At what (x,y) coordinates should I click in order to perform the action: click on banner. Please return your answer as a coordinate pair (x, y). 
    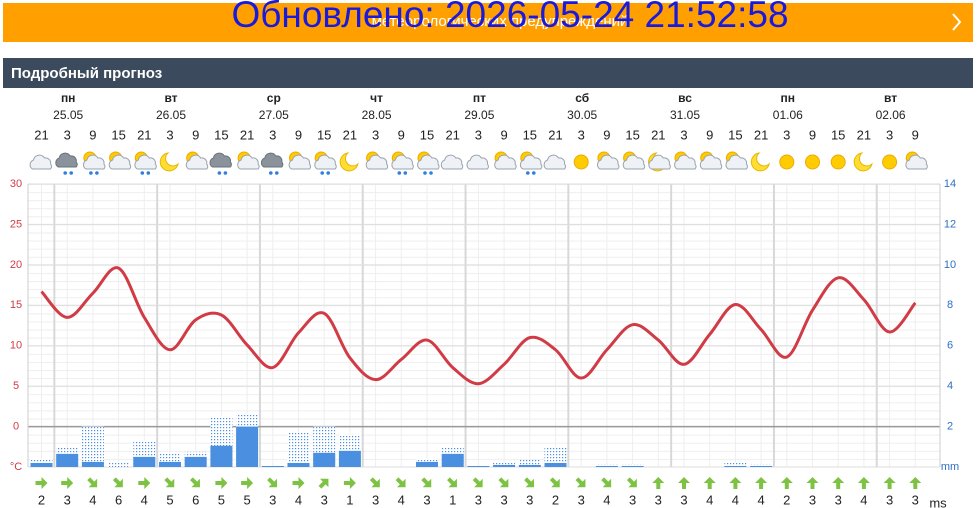
    Looking at the image, I should click on (488, 22).